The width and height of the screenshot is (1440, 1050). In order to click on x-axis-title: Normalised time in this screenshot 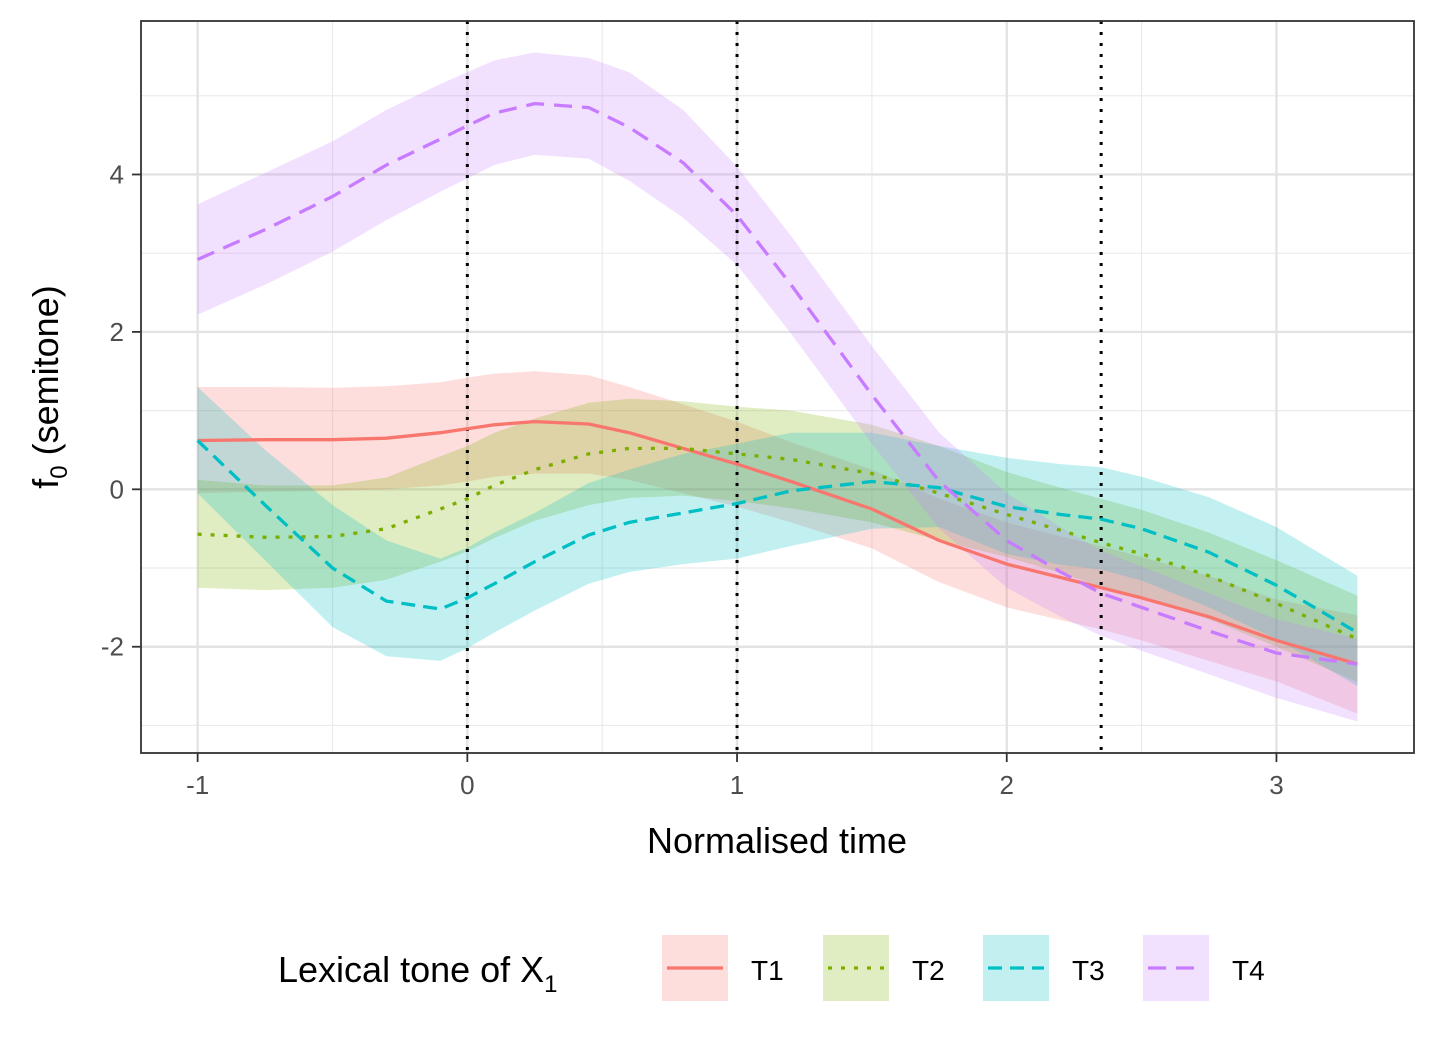, I will do `click(777, 840)`.